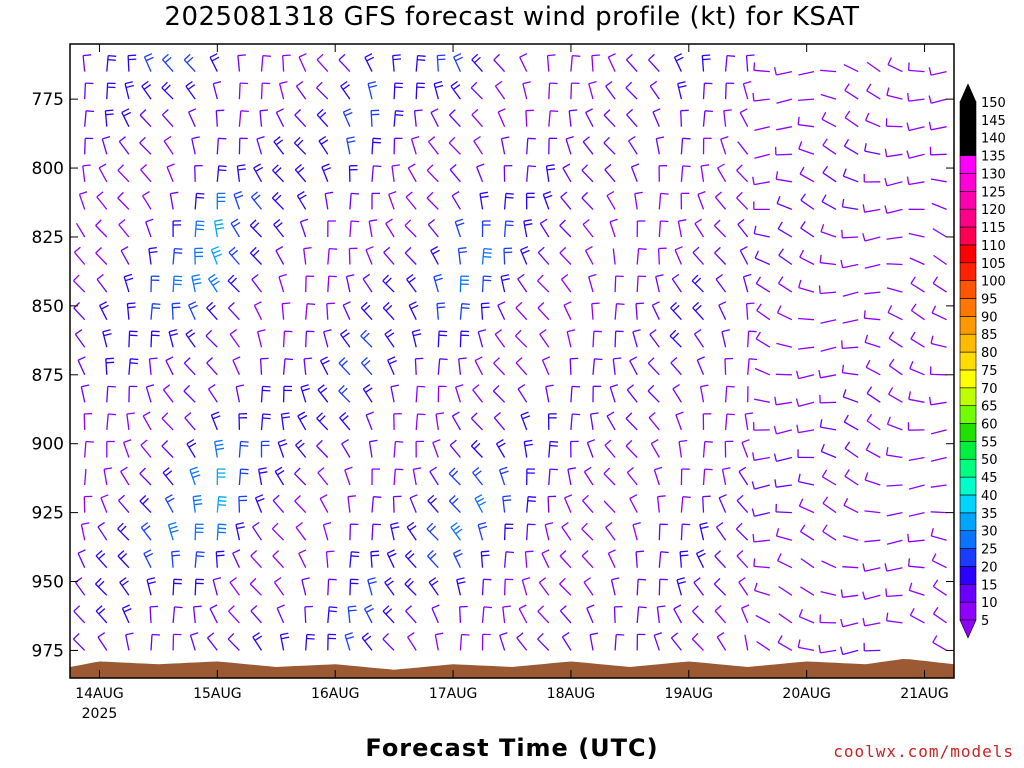 This screenshot has height=768, width=1024. What do you see at coordinates (989, 532) in the screenshot?
I see `colorbar-label: 30` at bounding box center [989, 532].